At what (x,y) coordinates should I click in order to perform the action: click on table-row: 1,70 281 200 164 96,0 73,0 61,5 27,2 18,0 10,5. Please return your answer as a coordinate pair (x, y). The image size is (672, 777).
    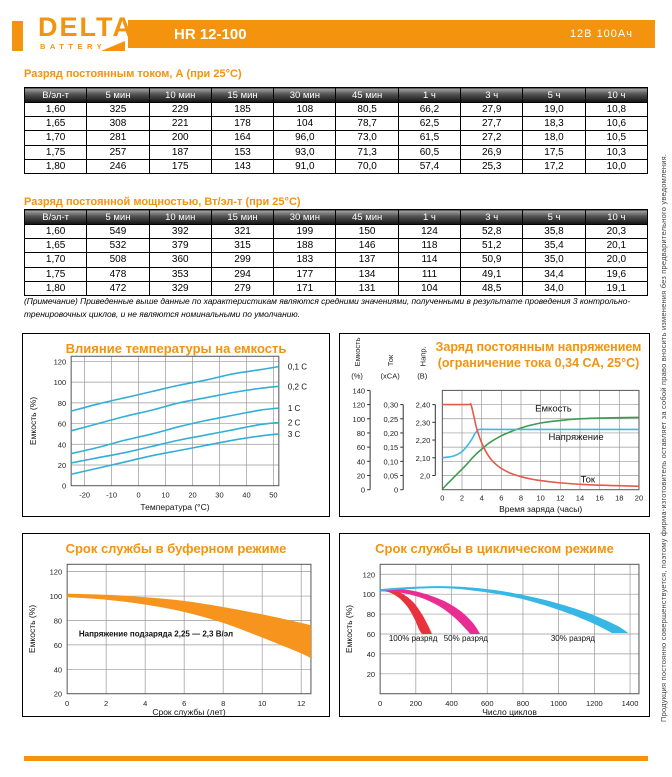
    Looking at the image, I should click on (336, 138).